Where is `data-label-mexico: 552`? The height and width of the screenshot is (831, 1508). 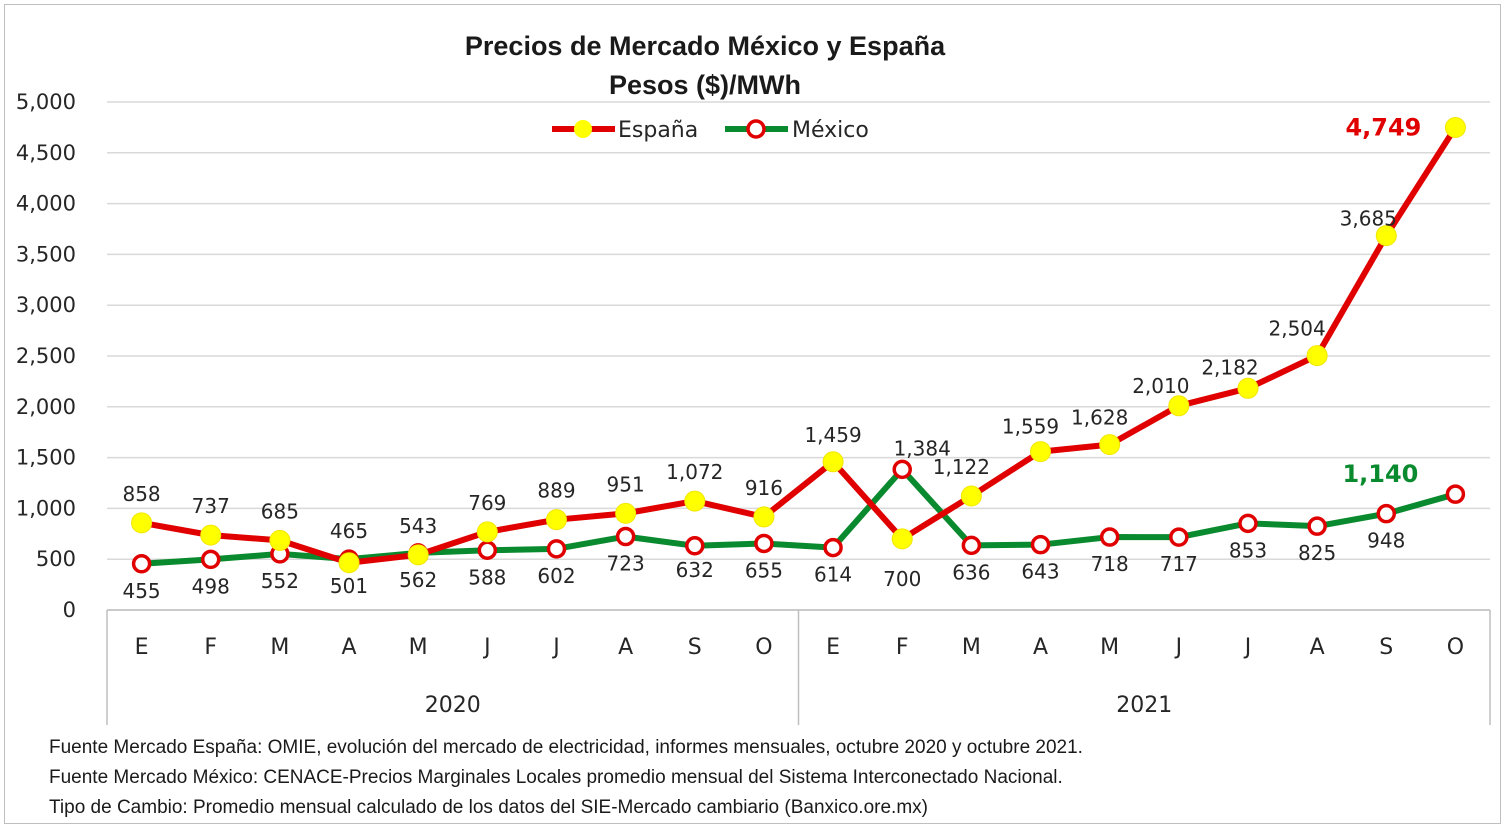
data-label-mexico: 552 is located at coordinates (280, 581).